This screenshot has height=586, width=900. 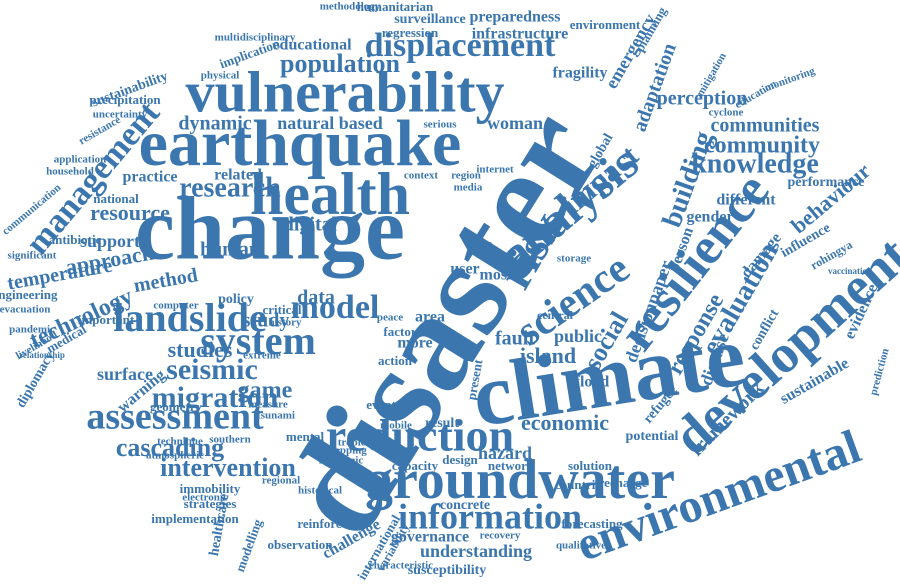 What do you see at coordinates (205, 498) in the screenshot?
I see `word: electronic` at bounding box center [205, 498].